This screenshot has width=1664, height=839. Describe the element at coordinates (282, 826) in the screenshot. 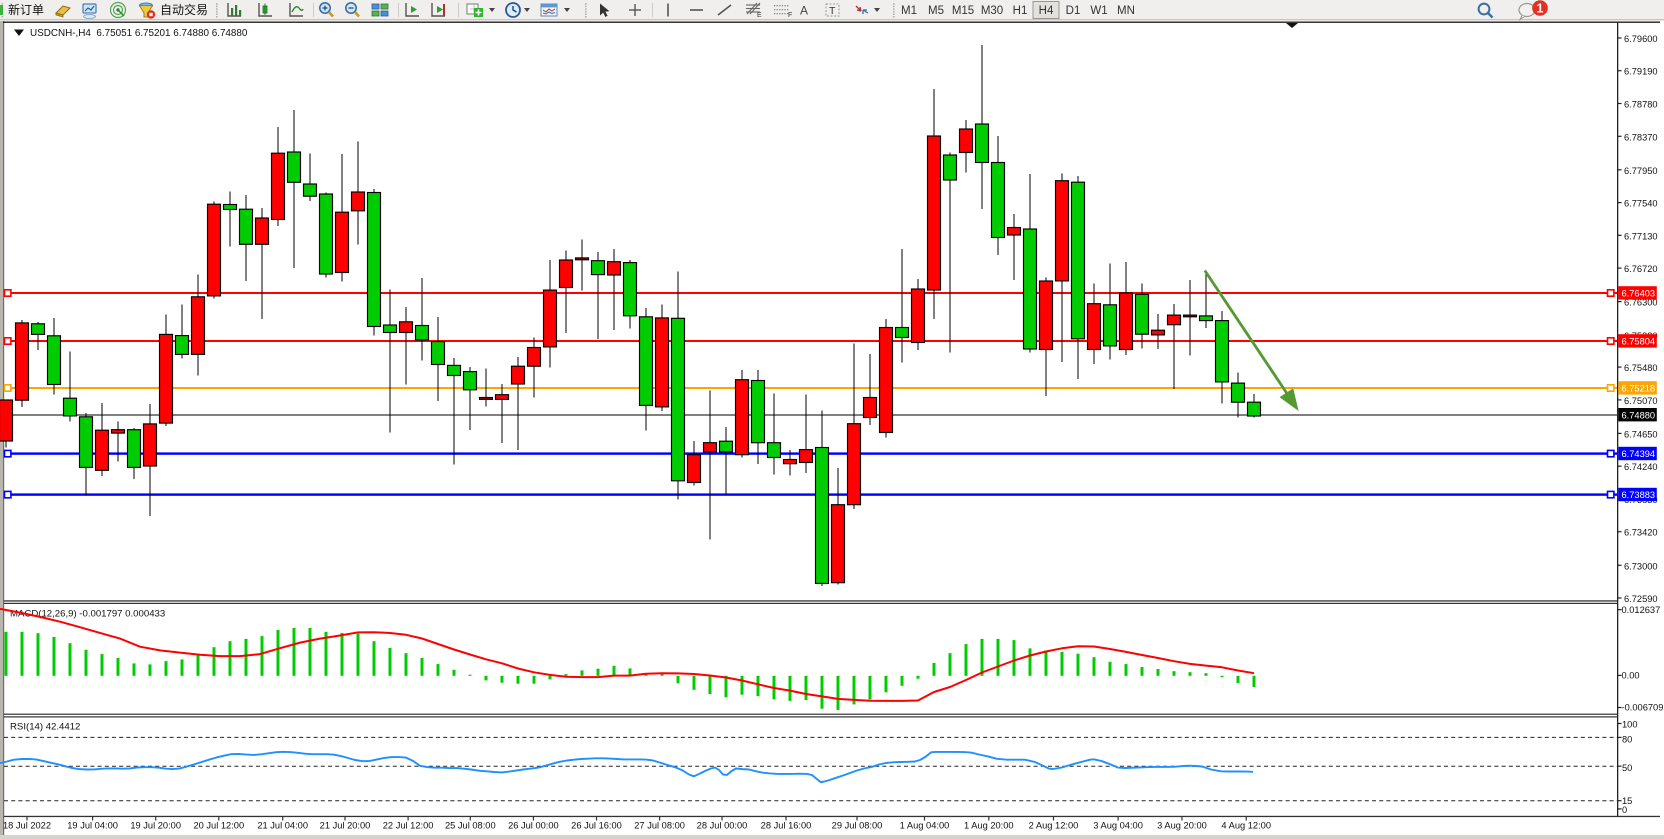

I see `svg-text: 21 Jul 04:00` at that location.